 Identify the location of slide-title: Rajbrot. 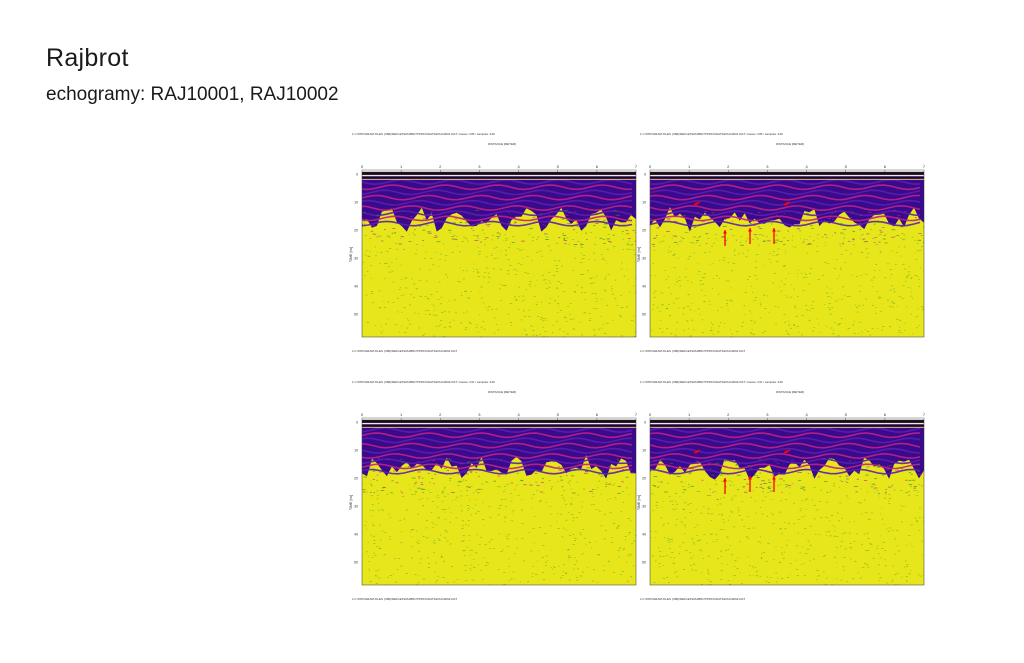
(87, 58).